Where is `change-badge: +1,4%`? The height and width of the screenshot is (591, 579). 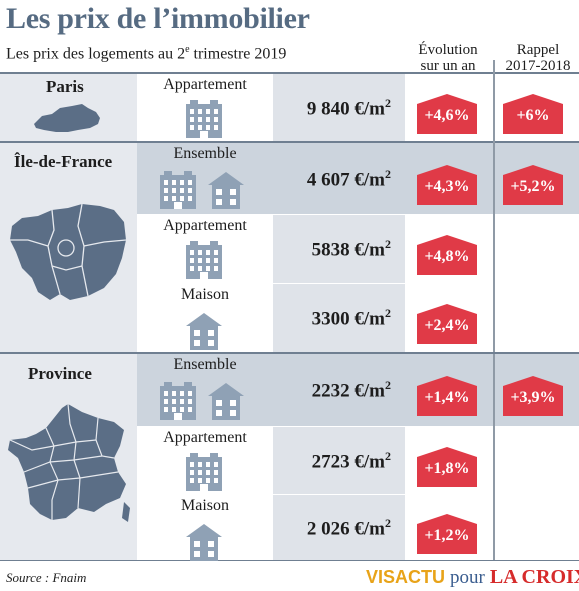
change-badge: +1,4% is located at coordinates (447, 396).